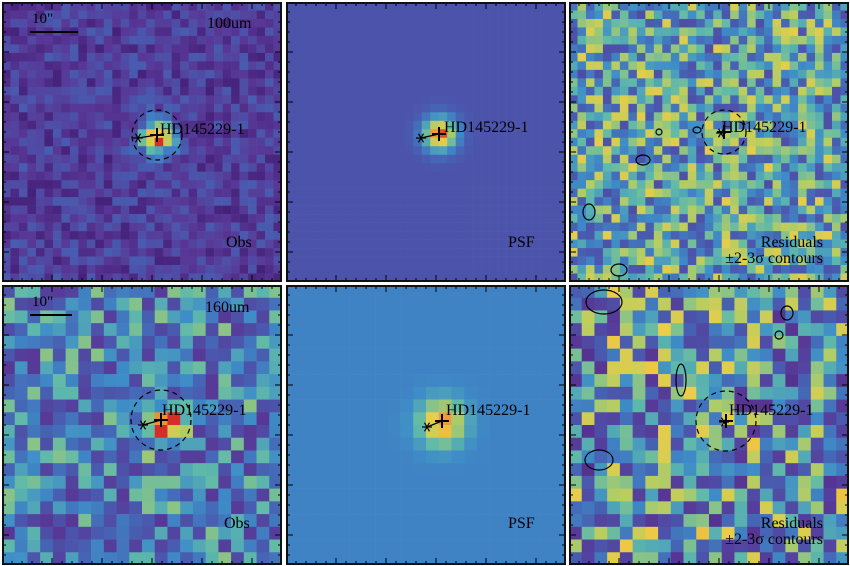 The height and width of the screenshot is (566, 850). What do you see at coordinates (227, 307) in the screenshot?
I see `wavelength-label: 160um` at bounding box center [227, 307].